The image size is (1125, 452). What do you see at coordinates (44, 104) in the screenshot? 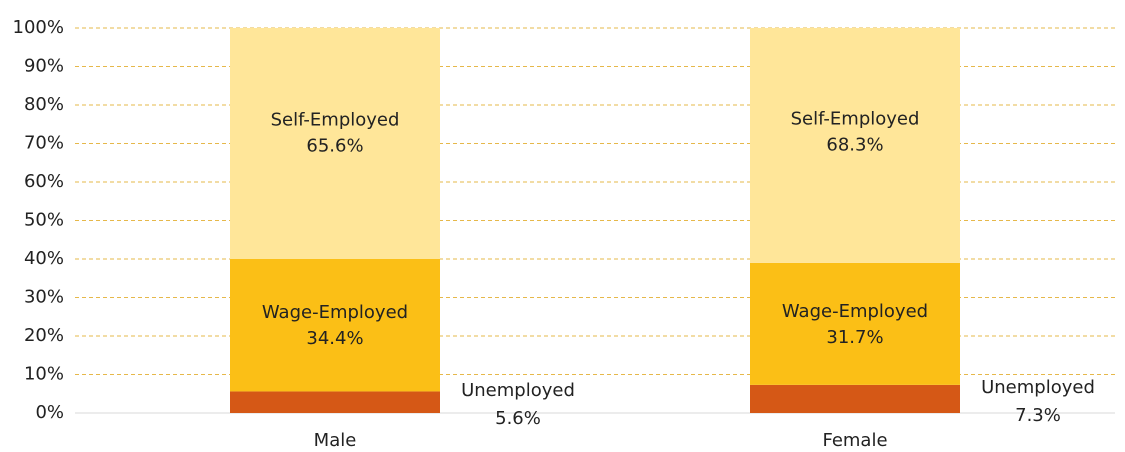
I see `y-tick-label: 80%` at bounding box center [44, 104].